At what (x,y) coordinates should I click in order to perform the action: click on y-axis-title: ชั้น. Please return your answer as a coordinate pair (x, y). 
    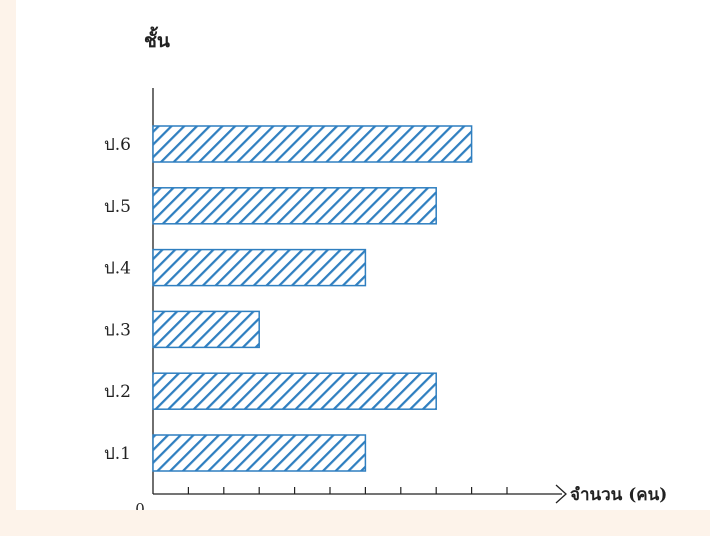
    Looking at the image, I should click on (157, 39).